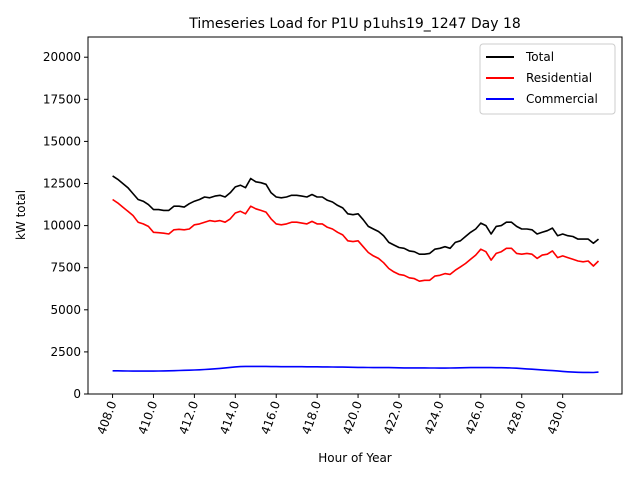  What do you see at coordinates (62, 226) in the screenshot?
I see `y-tick-label: 10000` at bounding box center [62, 226].